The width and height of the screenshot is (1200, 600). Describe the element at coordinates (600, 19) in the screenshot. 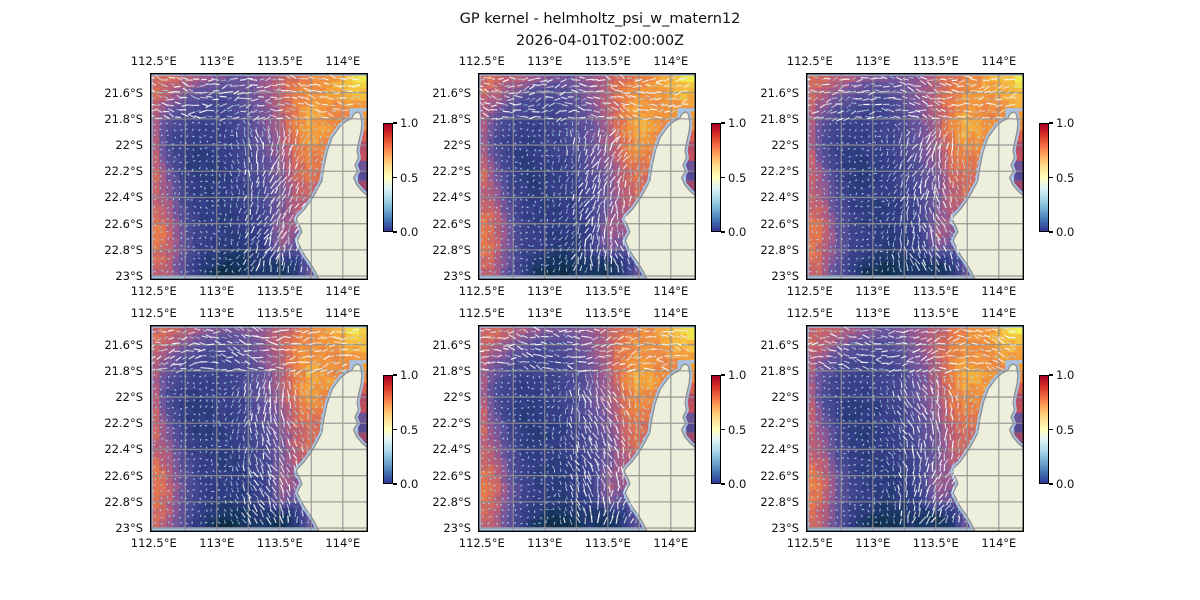

I see `figure-title: GP kernel - helmholtz_psi_w_matern12` at that location.